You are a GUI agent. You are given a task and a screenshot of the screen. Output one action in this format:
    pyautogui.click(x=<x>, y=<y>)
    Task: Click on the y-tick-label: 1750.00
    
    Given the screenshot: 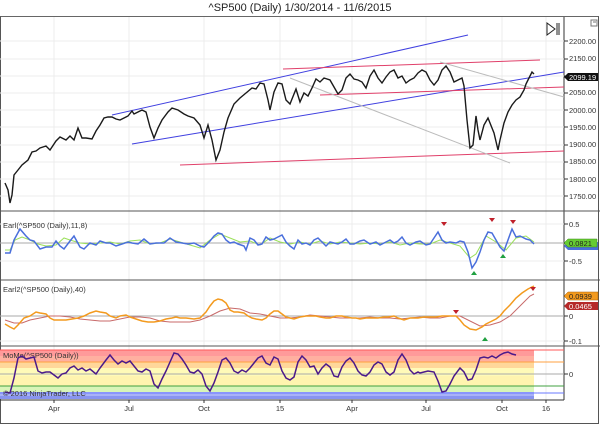 What is the action you would take?
    pyautogui.click(x=582, y=196)
    